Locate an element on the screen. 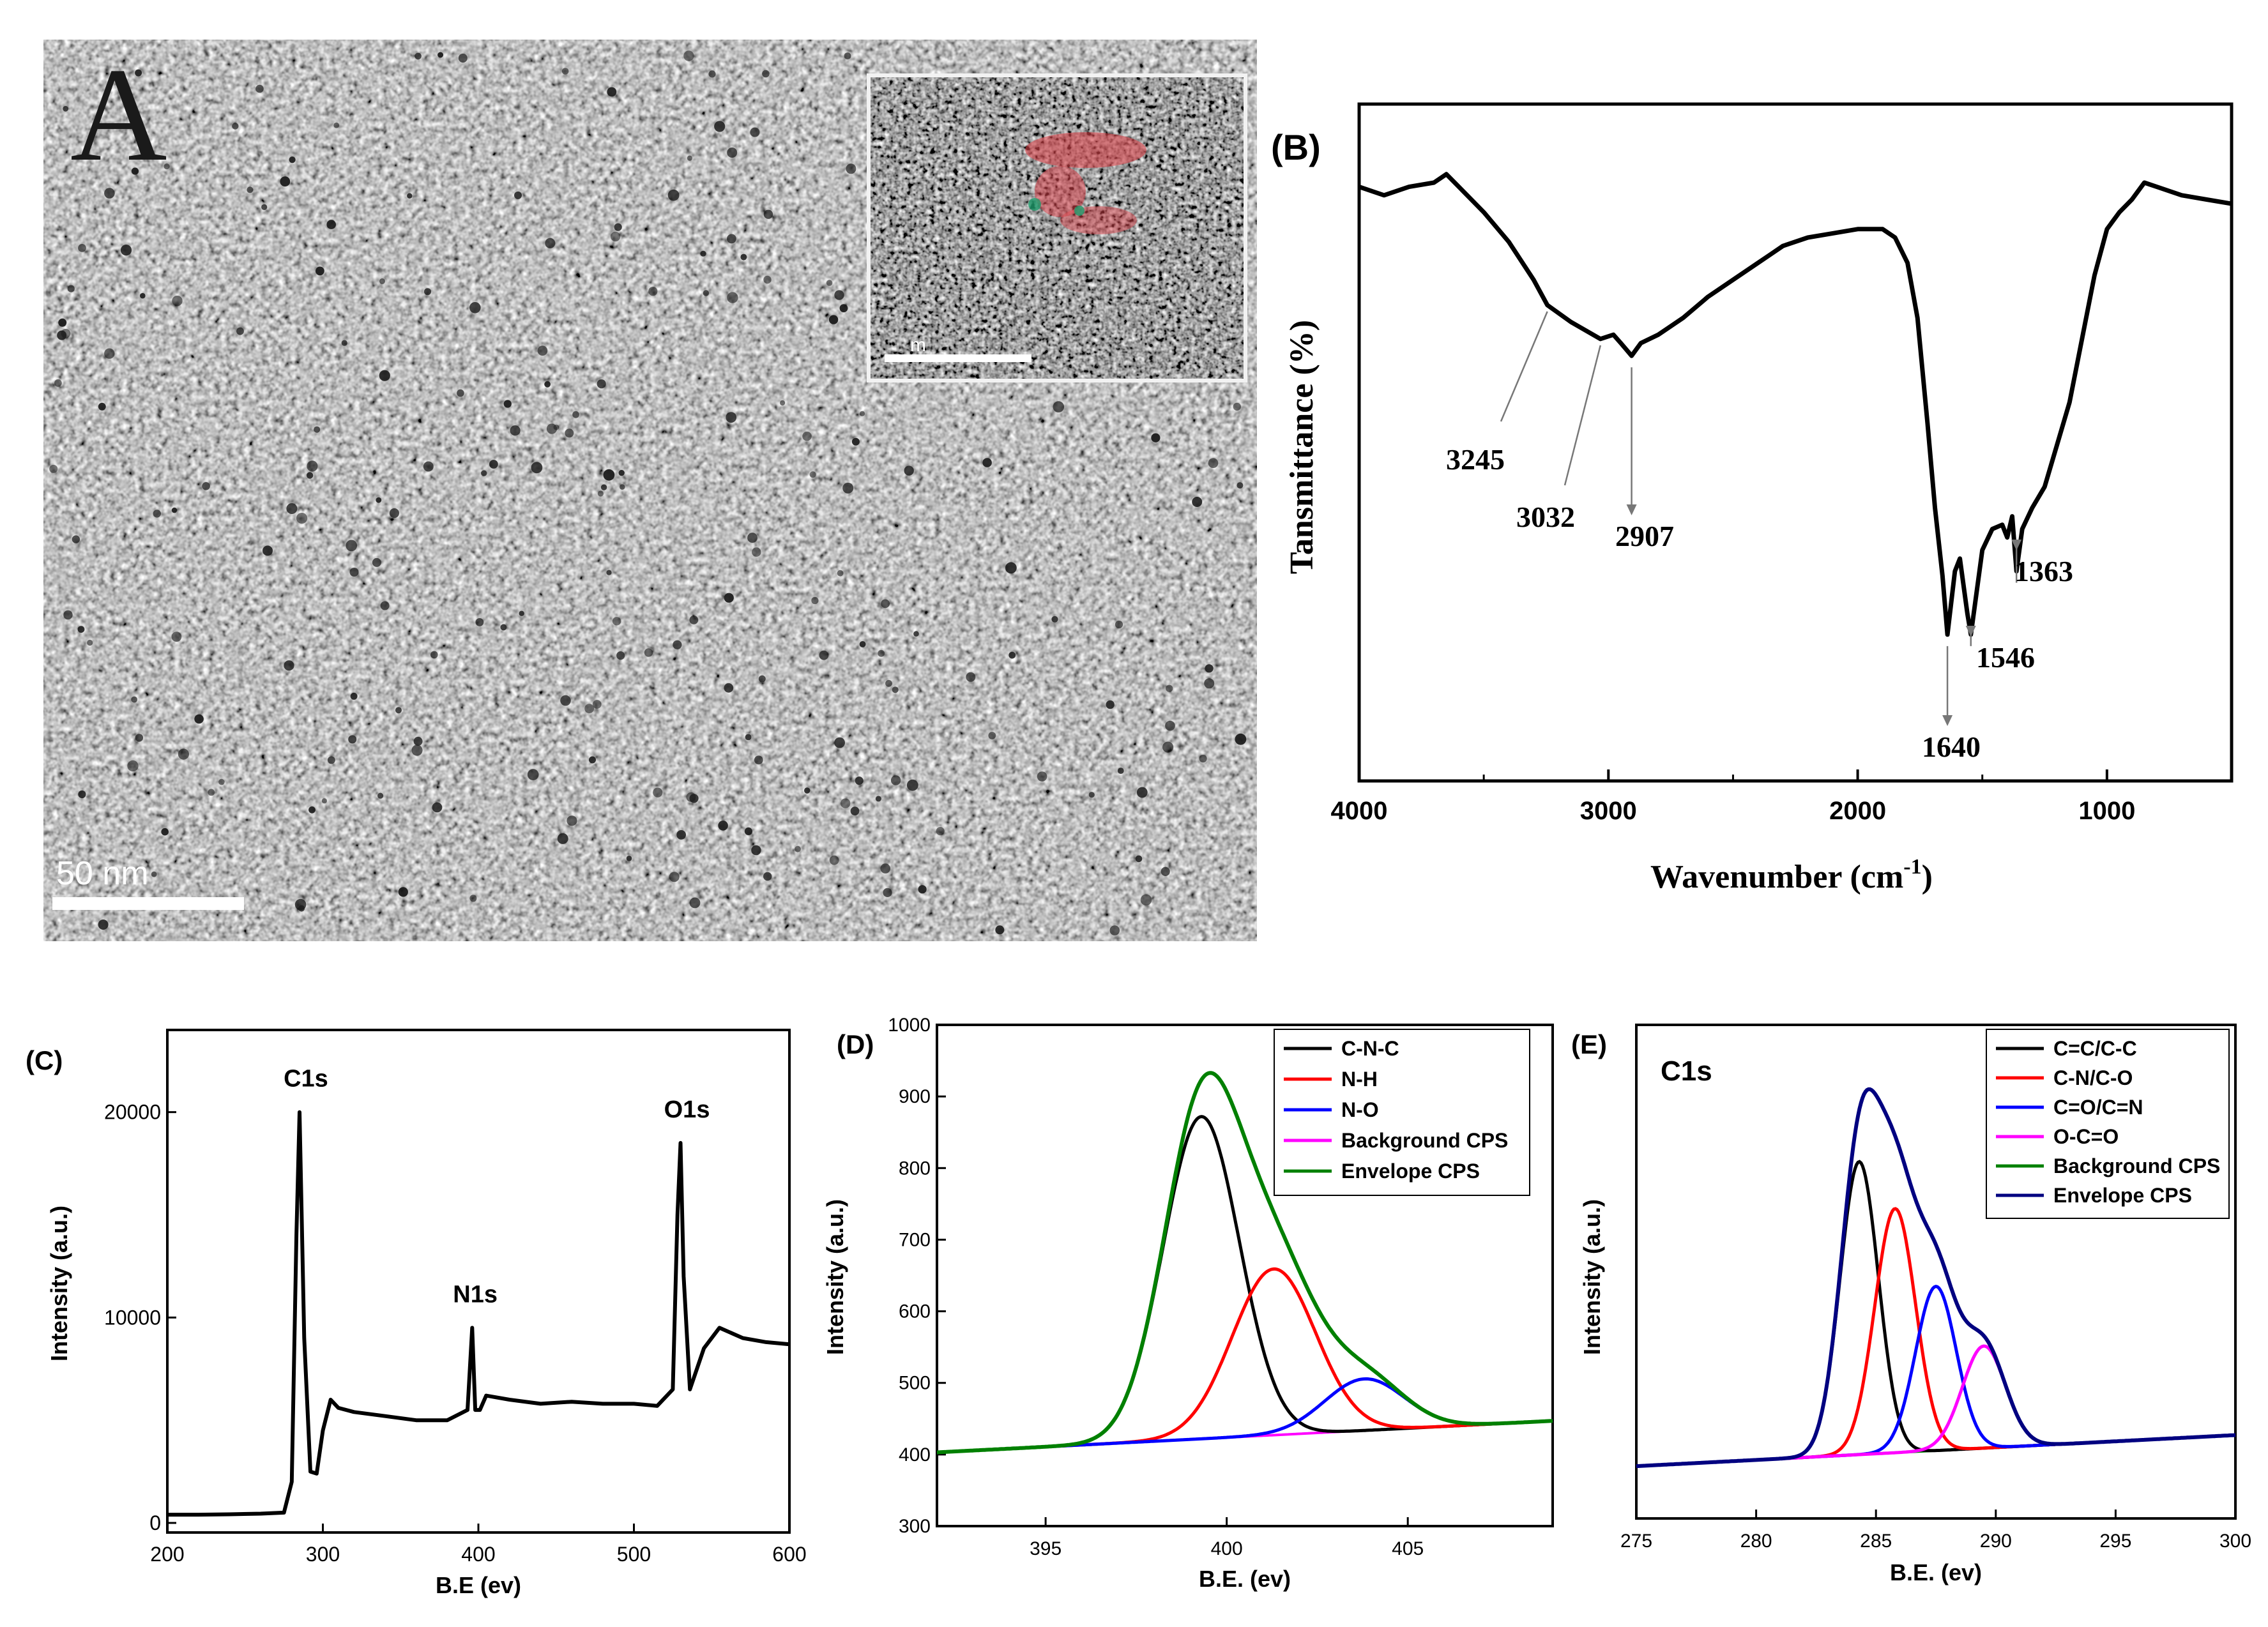 The image size is (2268, 1627). n1s-y-tick-label: 700 is located at coordinates (915, 1239).